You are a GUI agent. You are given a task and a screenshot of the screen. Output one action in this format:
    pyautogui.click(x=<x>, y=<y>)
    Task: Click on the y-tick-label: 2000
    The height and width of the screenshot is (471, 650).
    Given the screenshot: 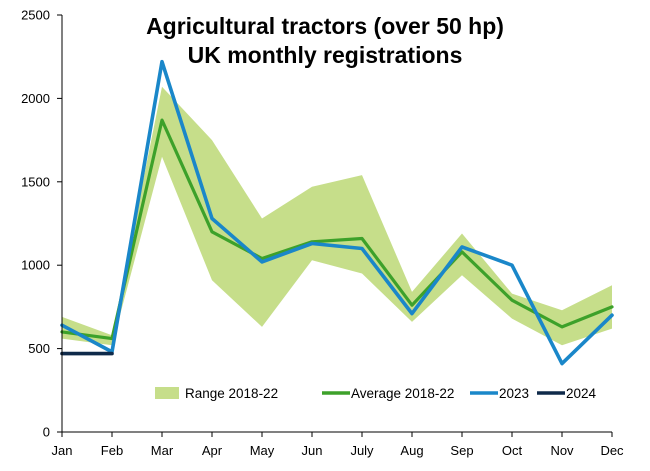 What is the action you would take?
    pyautogui.click(x=35, y=98)
    